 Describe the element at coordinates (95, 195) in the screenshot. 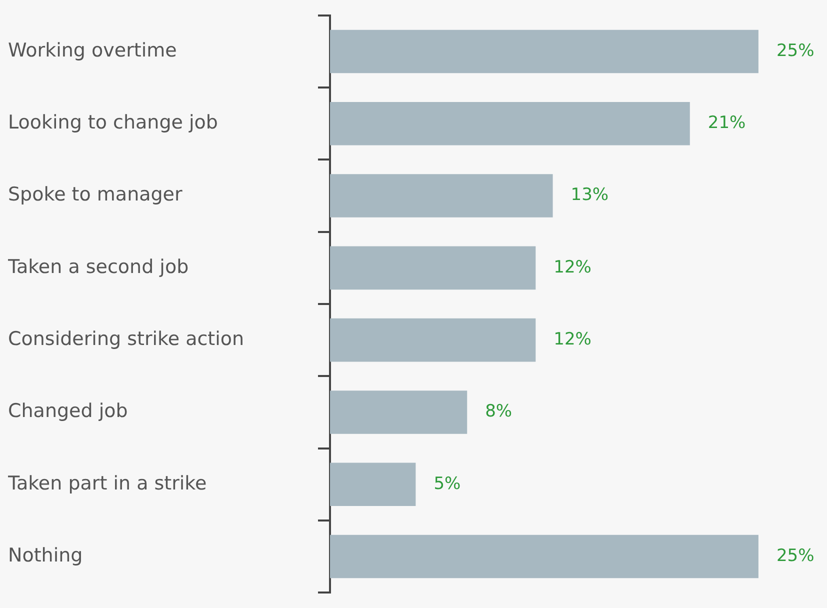

I see `y-tick-label: Spoke to manager` at that location.